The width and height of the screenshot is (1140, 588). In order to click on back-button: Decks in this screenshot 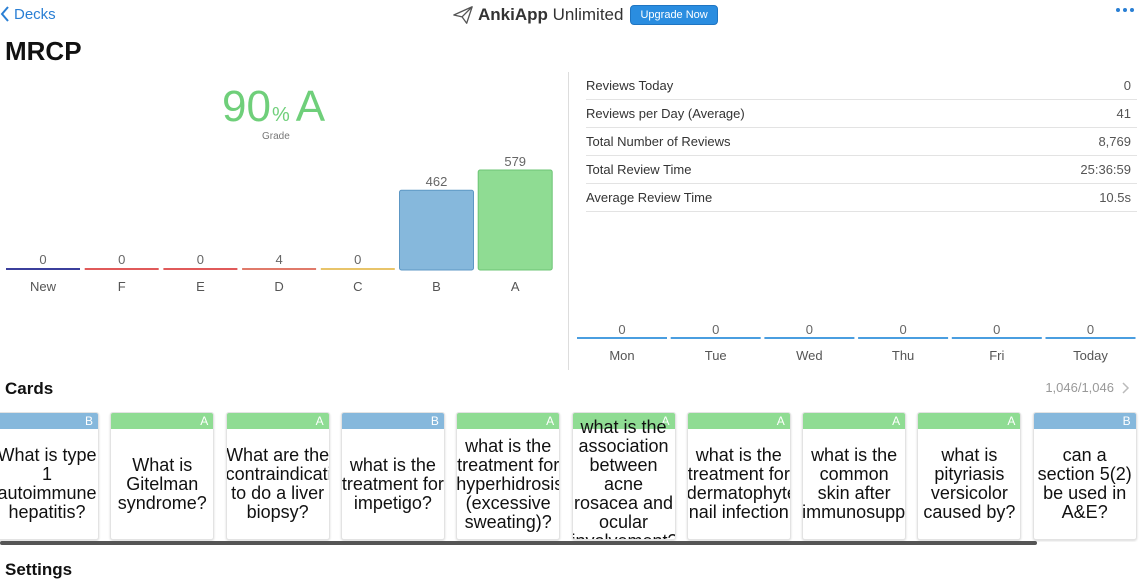, I will do `click(28, 14)`.